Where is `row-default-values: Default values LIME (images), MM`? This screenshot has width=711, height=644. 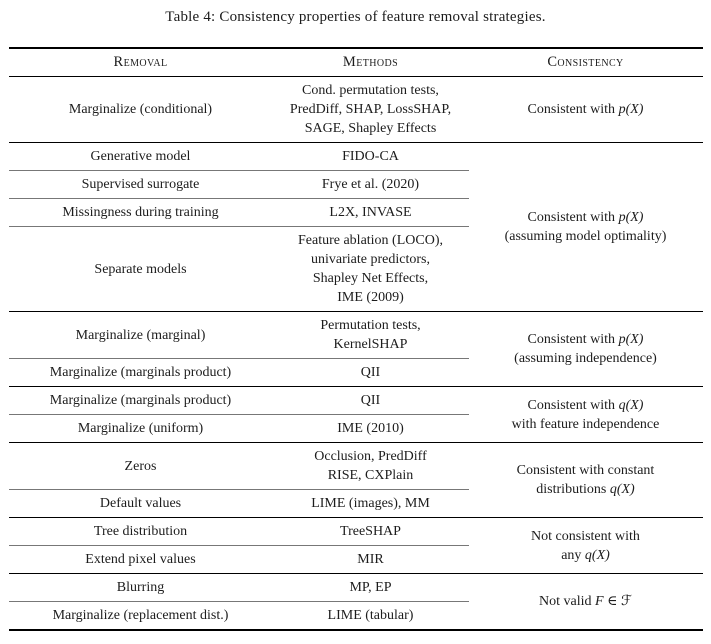
row-default-values: Default values LIME (images), MM is located at coordinates (355, 503).